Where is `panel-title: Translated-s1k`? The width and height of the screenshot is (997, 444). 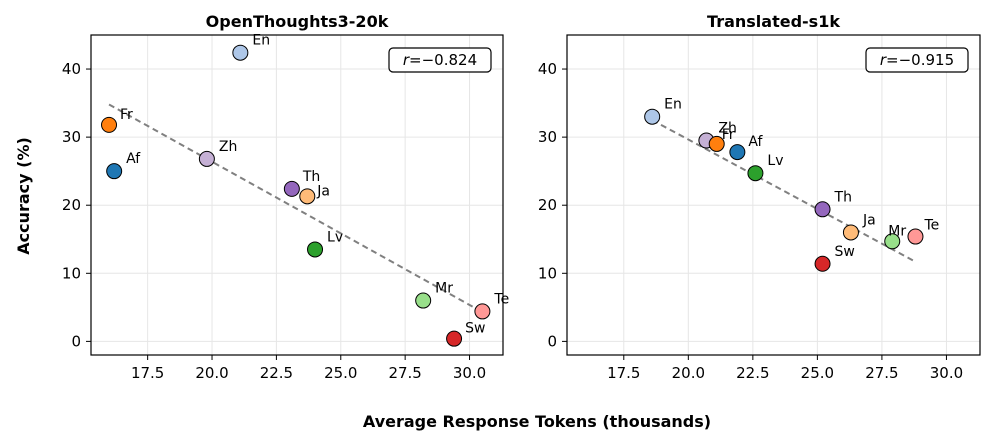
panel-title: Translated-s1k is located at coordinates (773, 21).